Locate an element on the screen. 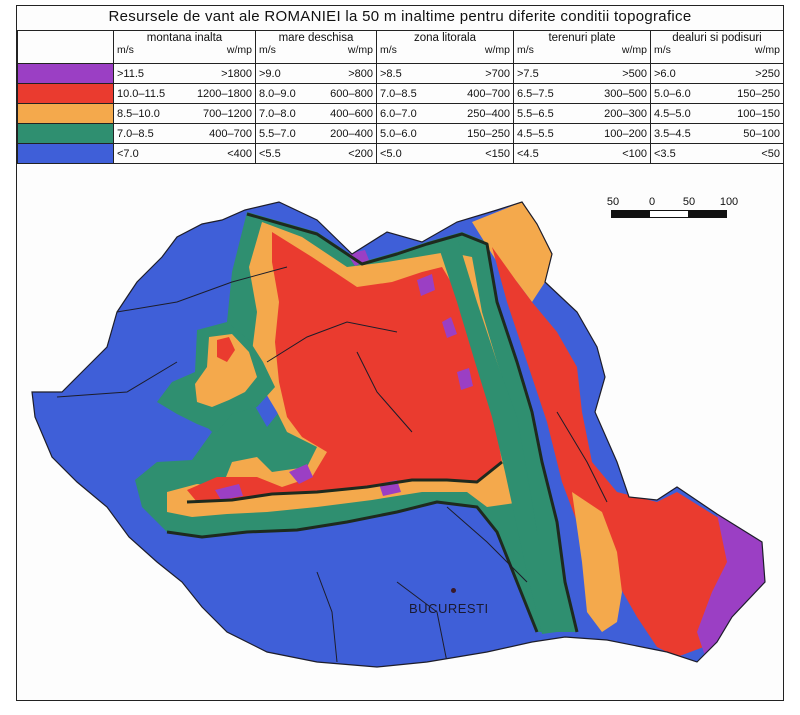 The width and height of the screenshot is (800, 715). bucuresti-marker is located at coordinates (453, 590).